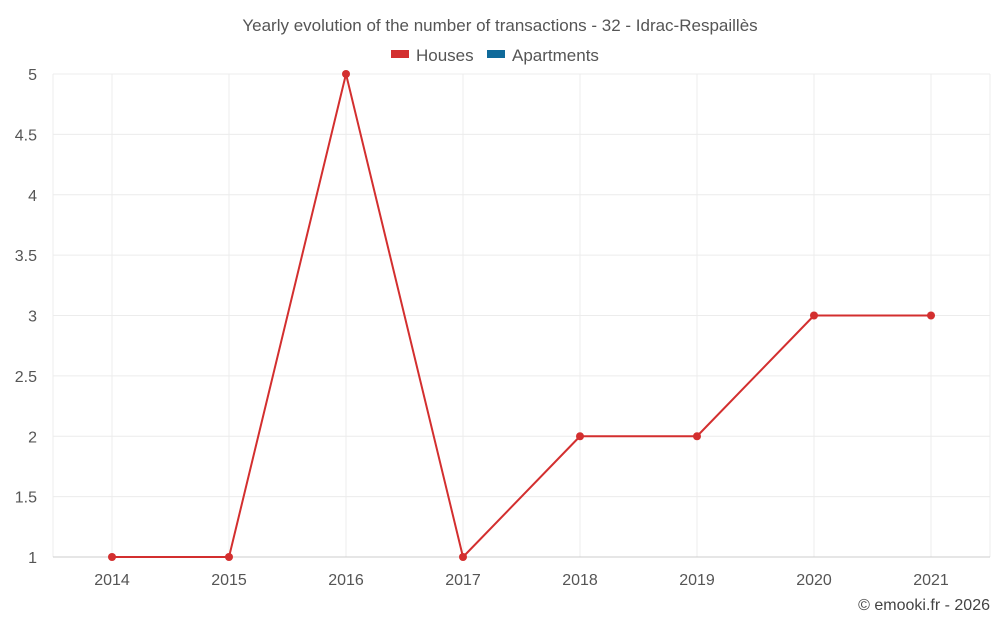 The width and height of the screenshot is (1000, 625). I want to click on legend-label-houses: Houses, so click(445, 55).